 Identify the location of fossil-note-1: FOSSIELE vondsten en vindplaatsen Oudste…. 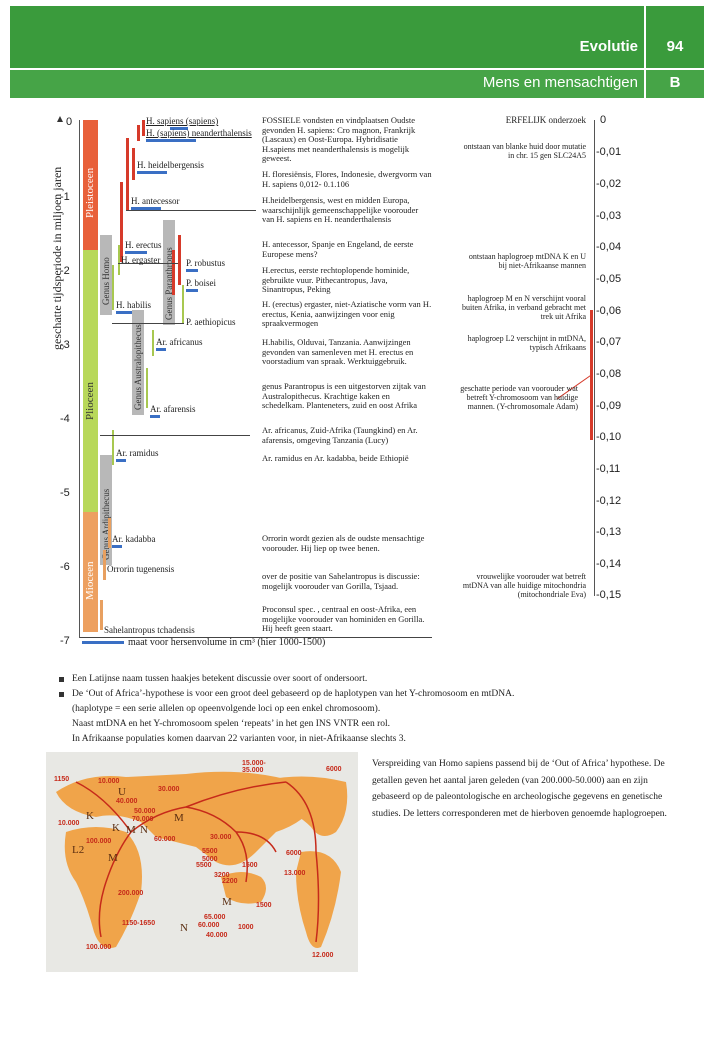
(339, 139).